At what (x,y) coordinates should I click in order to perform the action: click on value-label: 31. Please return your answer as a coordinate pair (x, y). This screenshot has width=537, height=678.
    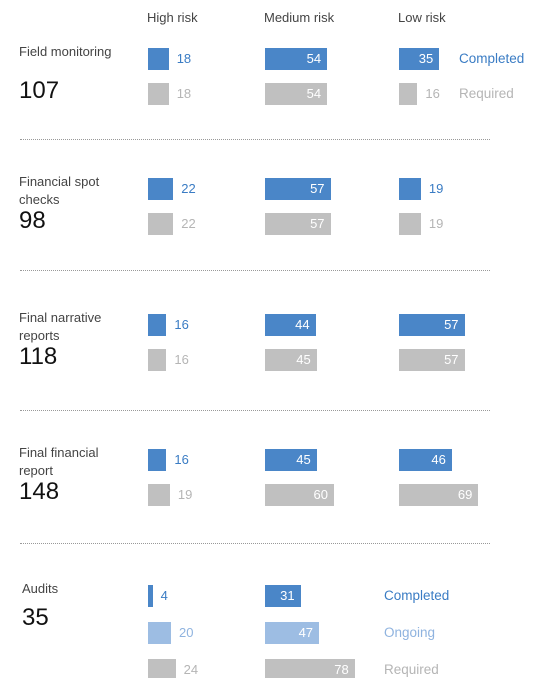
    Looking at the image, I should click on (287, 595).